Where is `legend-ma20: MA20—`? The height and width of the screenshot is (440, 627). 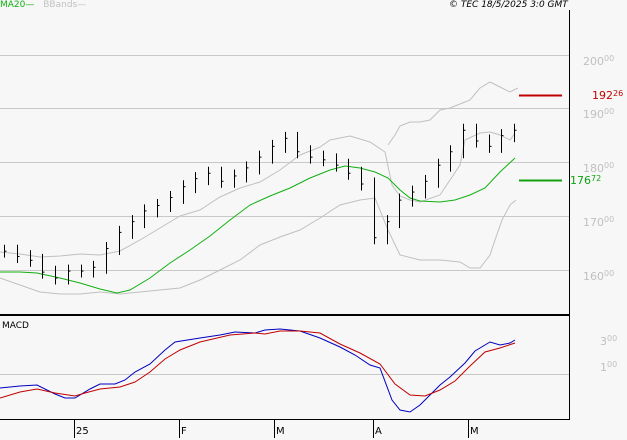
legend-ma20: MA20— is located at coordinates (17, 5).